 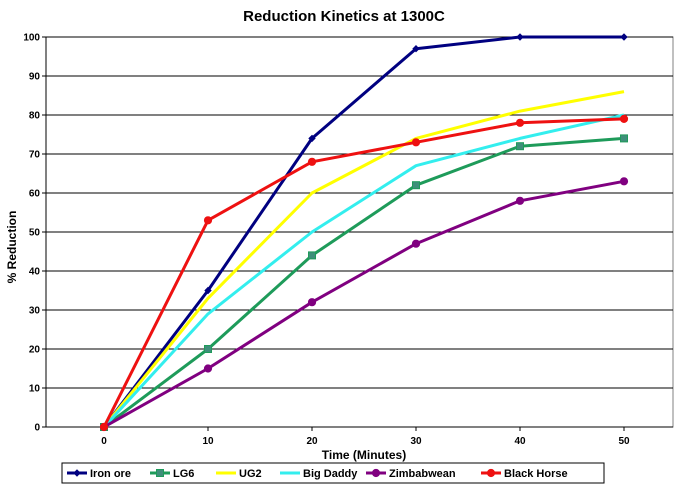 What do you see at coordinates (422, 474) in the screenshot?
I see `legend-label: Zimbabwean` at bounding box center [422, 474].